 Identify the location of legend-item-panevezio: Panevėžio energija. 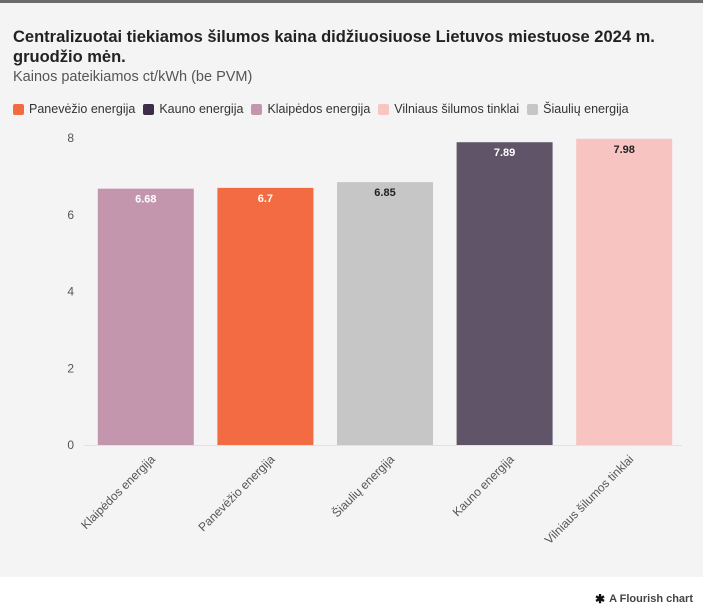
(74, 109).